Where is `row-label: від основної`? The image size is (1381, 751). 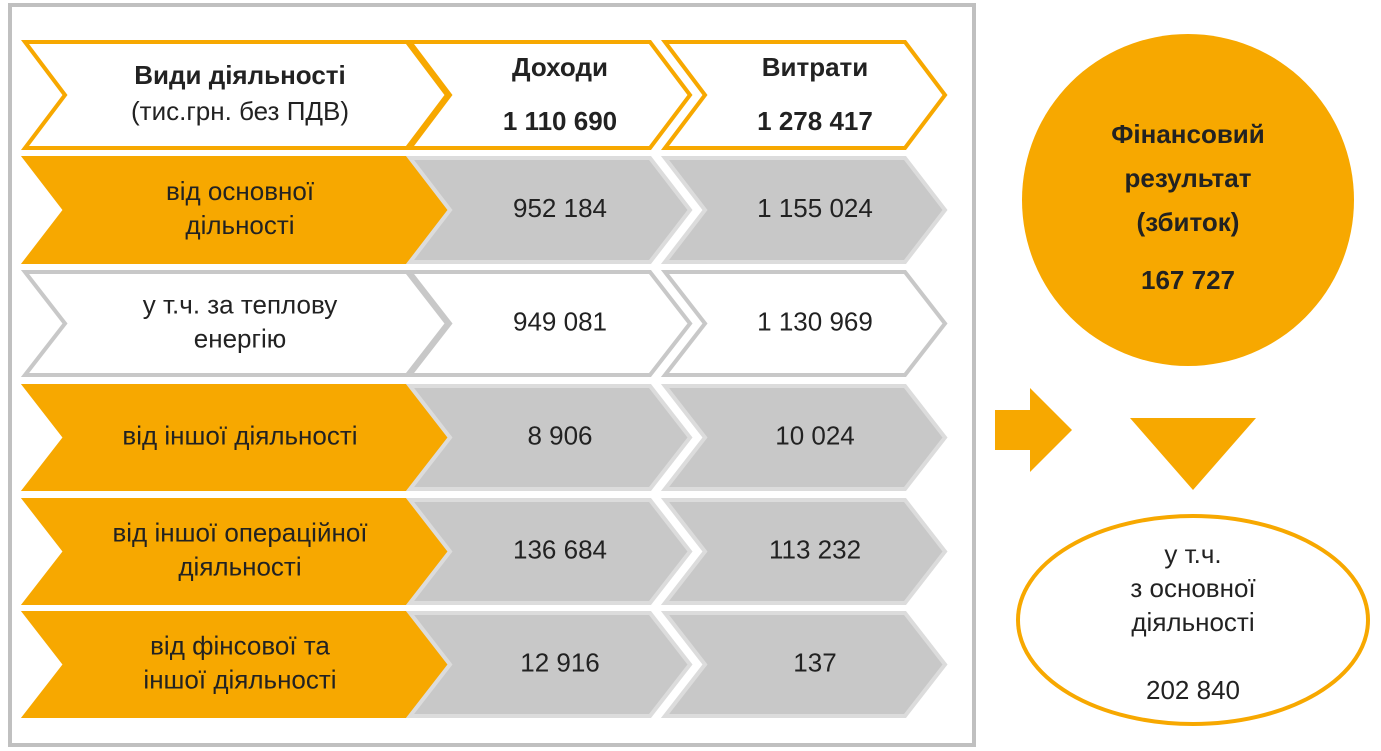 row-label: від основної is located at coordinates (240, 191).